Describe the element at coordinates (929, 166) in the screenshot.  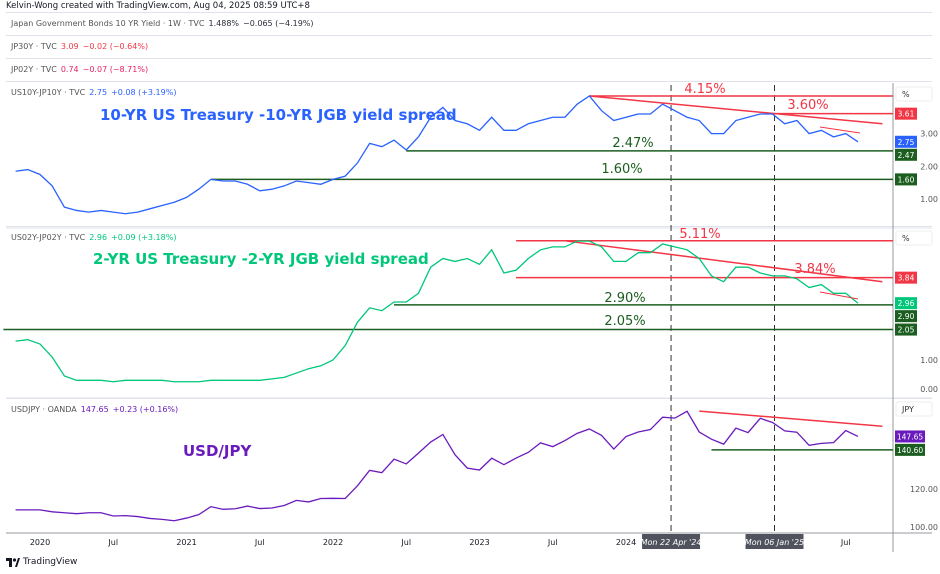
I see `y-tick-label: 2.00` at that location.